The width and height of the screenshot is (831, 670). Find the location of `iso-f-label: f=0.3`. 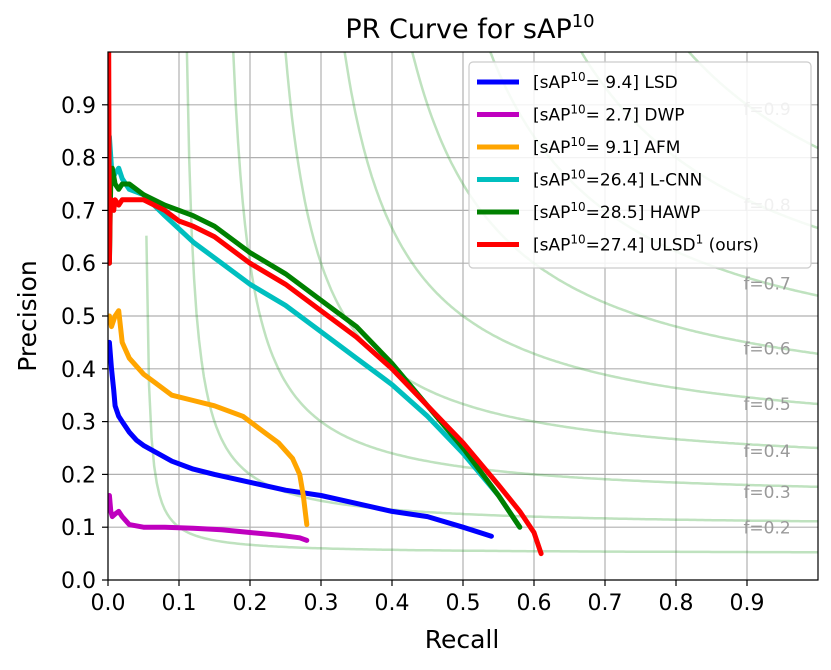

iso-f-label: f=0.3 is located at coordinates (766, 493).